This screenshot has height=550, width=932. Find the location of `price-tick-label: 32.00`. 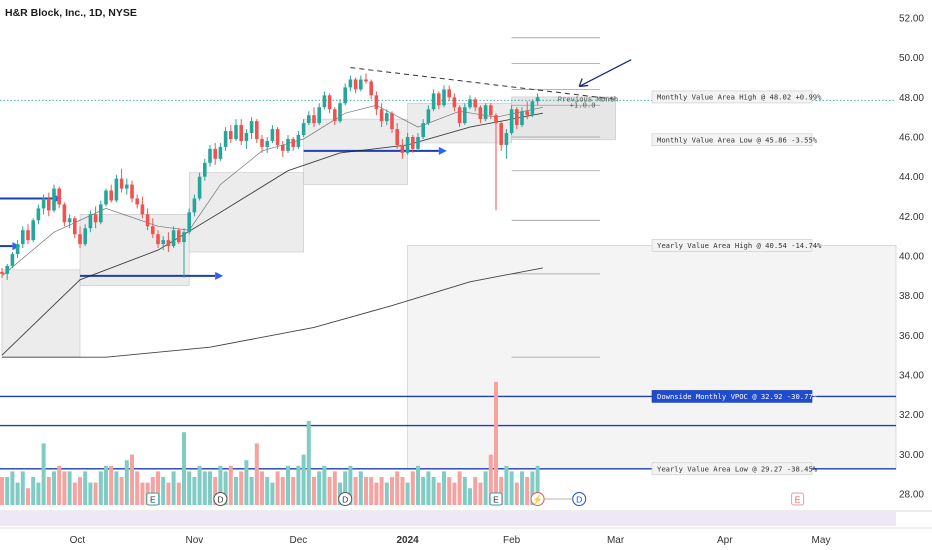

price-tick-label: 32.00 is located at coordinates (911, 415).